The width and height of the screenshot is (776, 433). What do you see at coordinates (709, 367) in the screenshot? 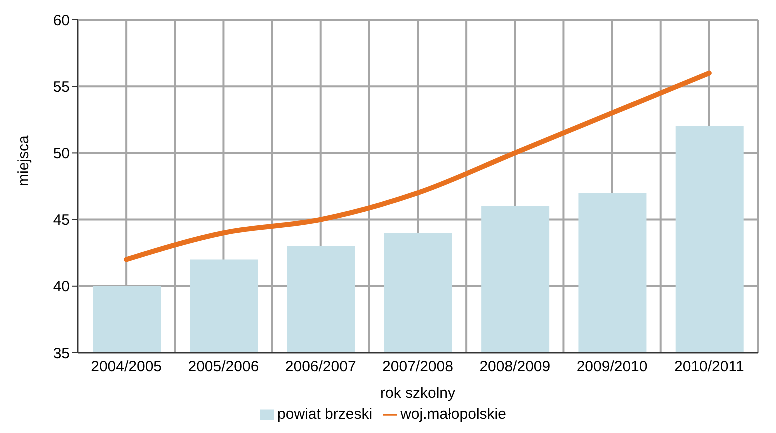
I see `x-tick-label: 2010/2011` at bounding box center [709, 367].